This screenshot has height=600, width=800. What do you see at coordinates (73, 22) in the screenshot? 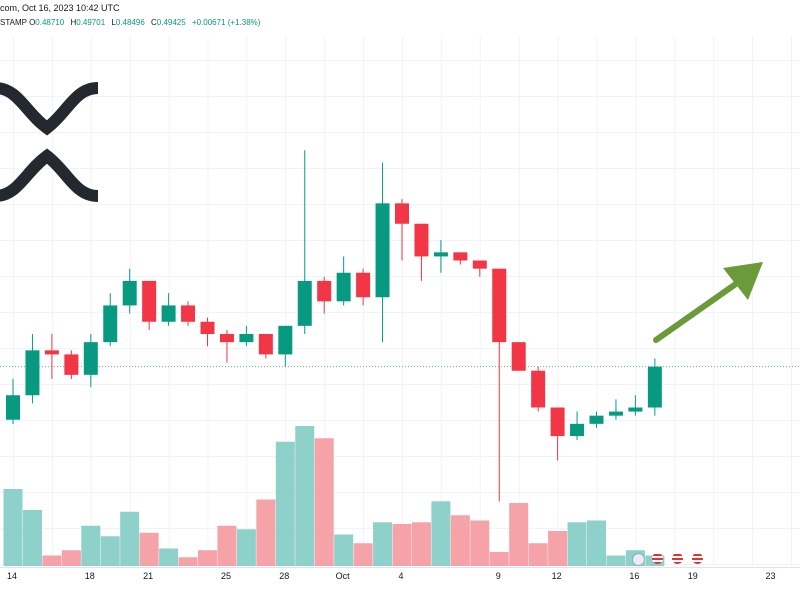
I see `high-key: H` at bounding box center [73, 22].